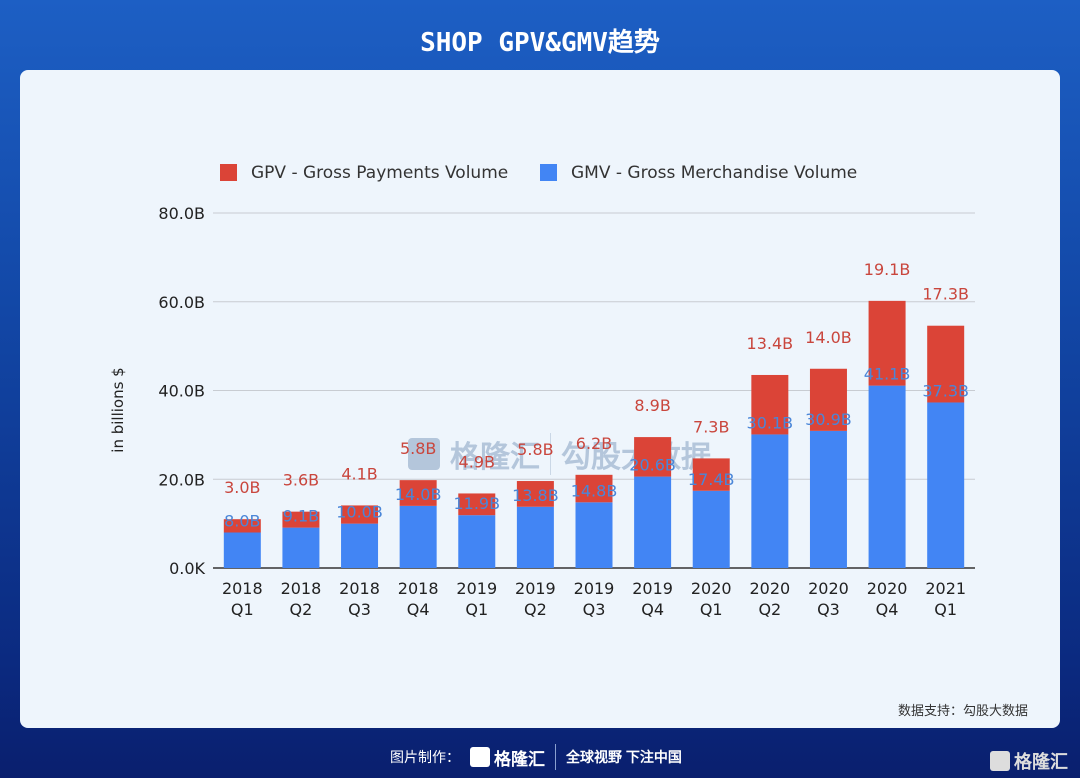 This screenshot has width=1080, height=778. Describe the element at coordinates (550, 454) in the screenshot. I see `watermark-divider` at that location.